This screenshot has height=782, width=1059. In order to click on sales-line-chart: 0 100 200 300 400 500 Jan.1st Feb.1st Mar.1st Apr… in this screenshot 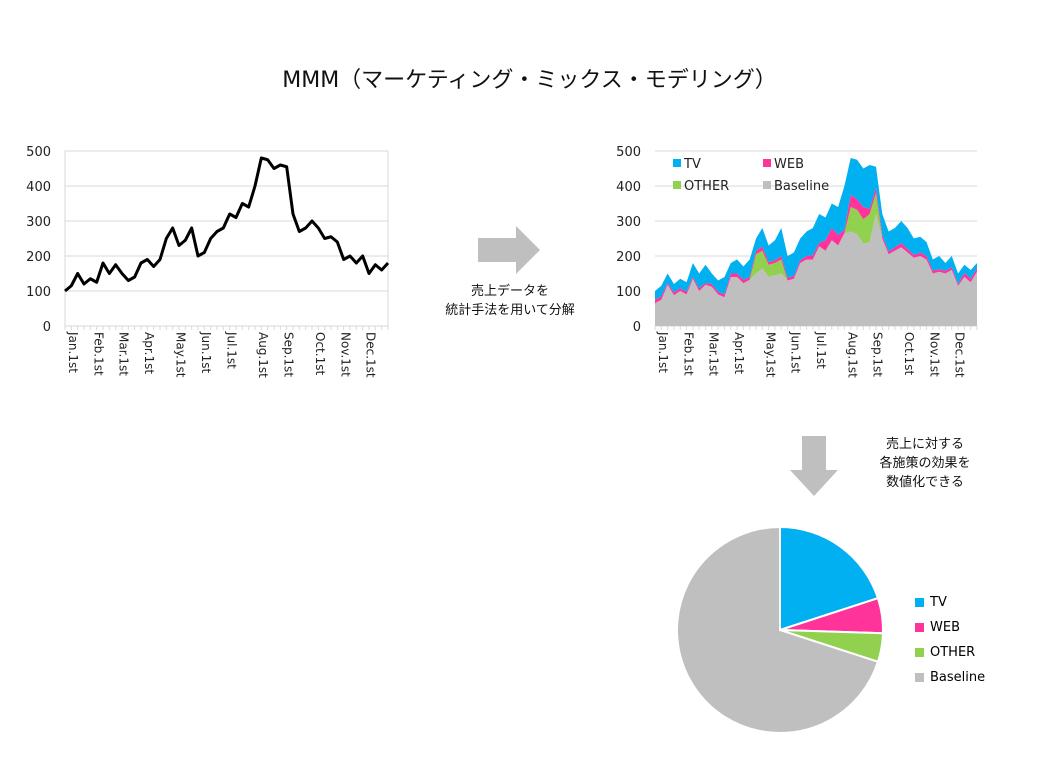, I will do `click(208, 261)`.